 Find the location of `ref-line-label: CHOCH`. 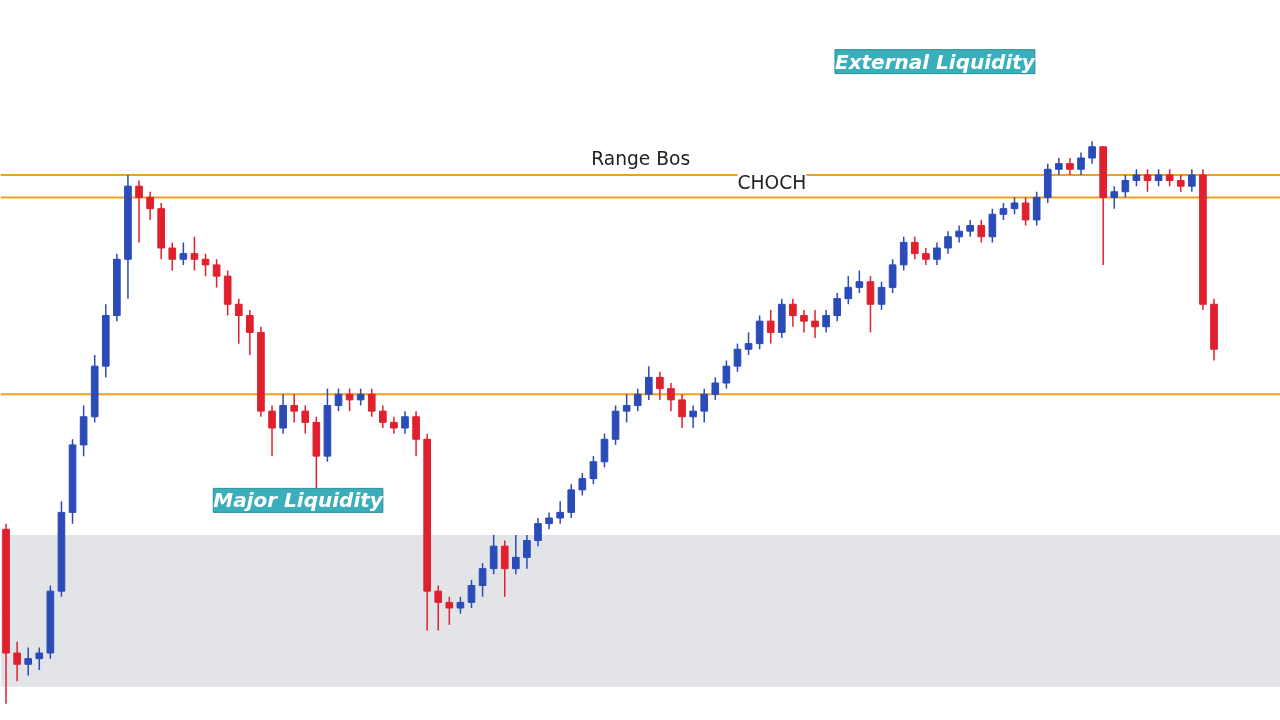

ref-line-label: CHOCH is located at coordinates (772, 183).